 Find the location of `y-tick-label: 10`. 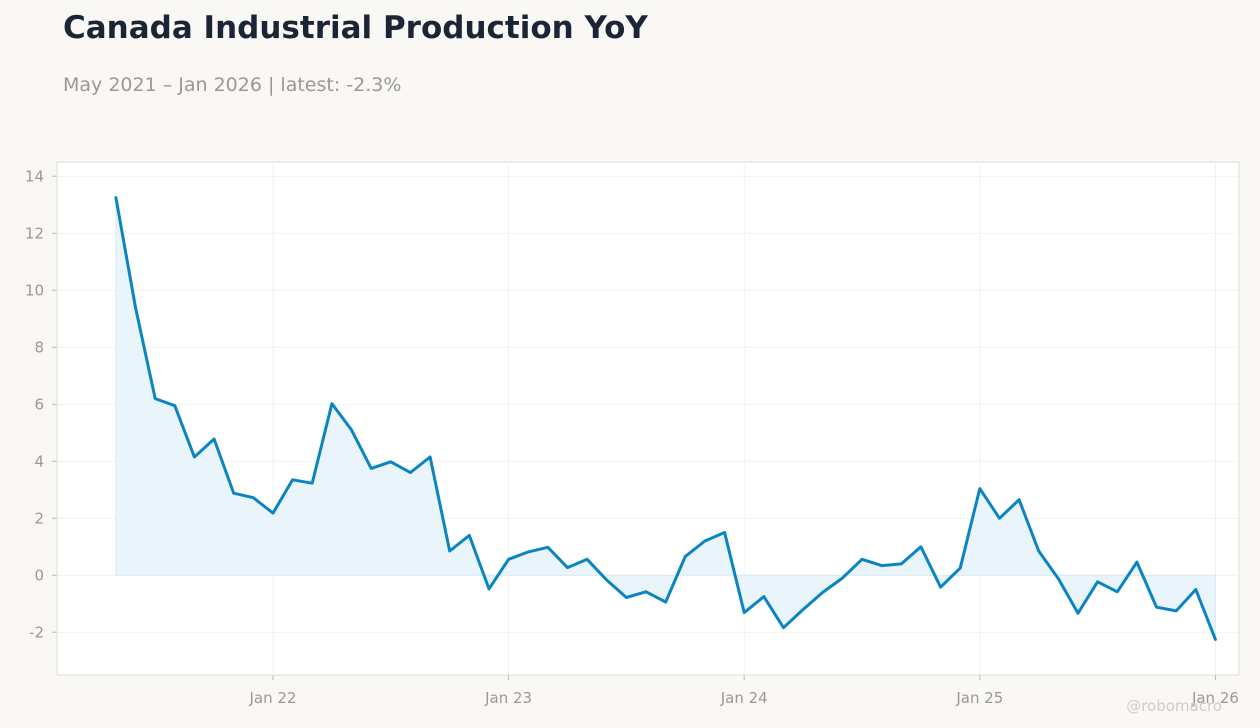

y-tick-label: 10 is located at coordinates (34, 290).